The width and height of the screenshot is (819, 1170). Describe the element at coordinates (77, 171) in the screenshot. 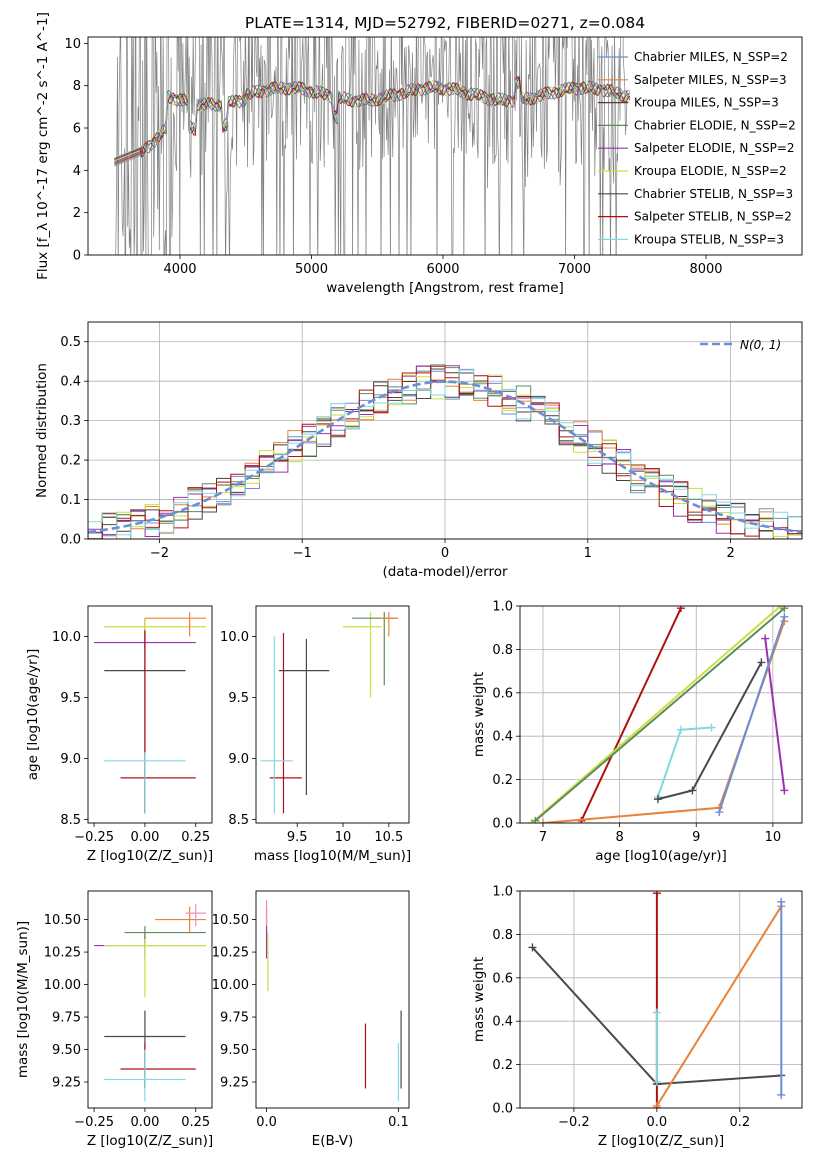

I see `y-tick-label: 4` at that location.